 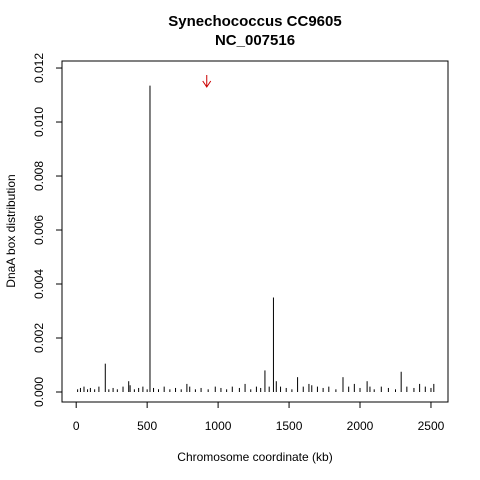 I want to click on y-tick-label: 0.004, so click(x=39, y=284).